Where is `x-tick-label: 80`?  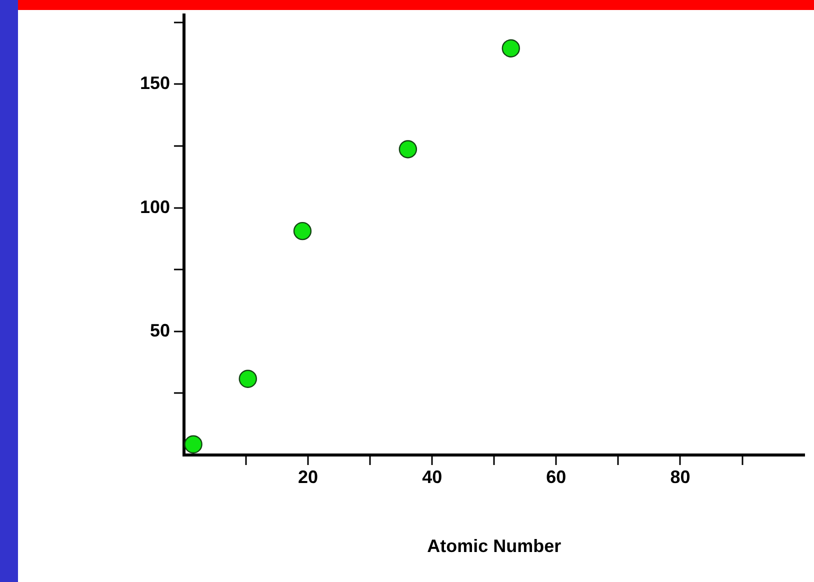 x-tick-label: 80 is located at coordinates (680, 476).